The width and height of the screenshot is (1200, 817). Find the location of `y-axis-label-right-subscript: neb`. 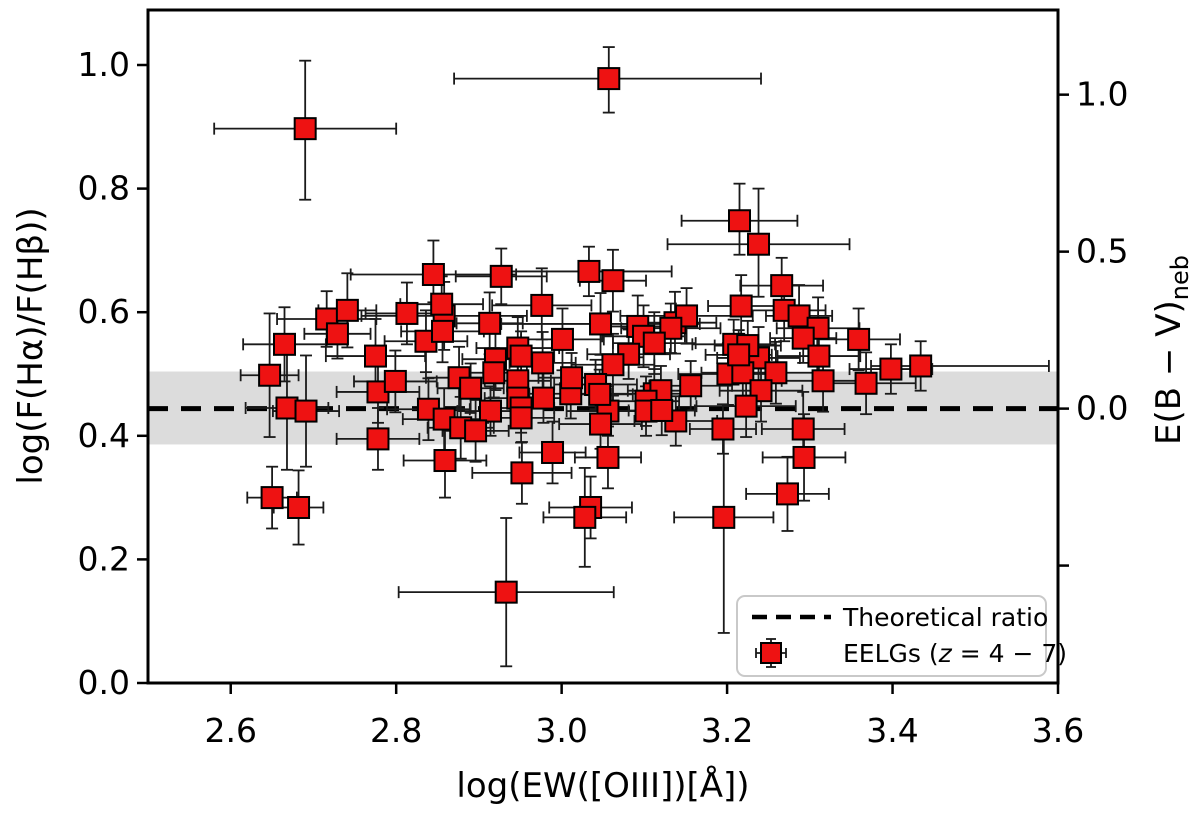

y-axis-label-right-subscript: neb is located at coordinates (1180, 277).